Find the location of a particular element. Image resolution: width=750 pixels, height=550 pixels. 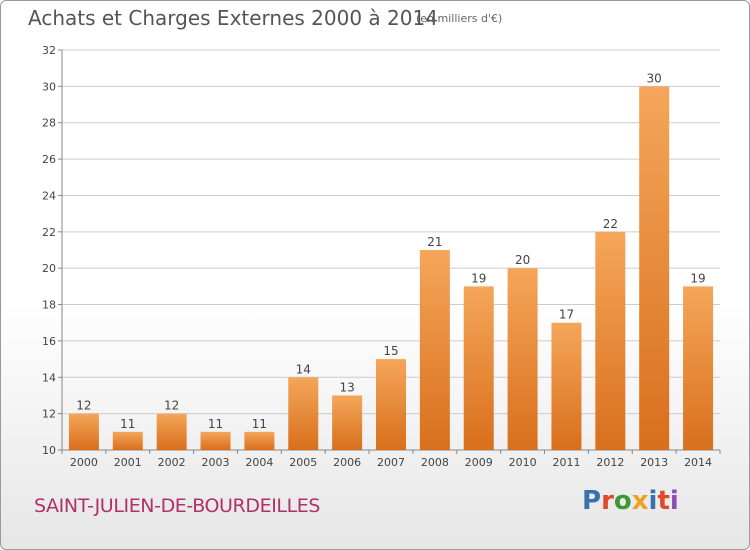

y-tick-label: 10 is located at coordinates (49, 450).